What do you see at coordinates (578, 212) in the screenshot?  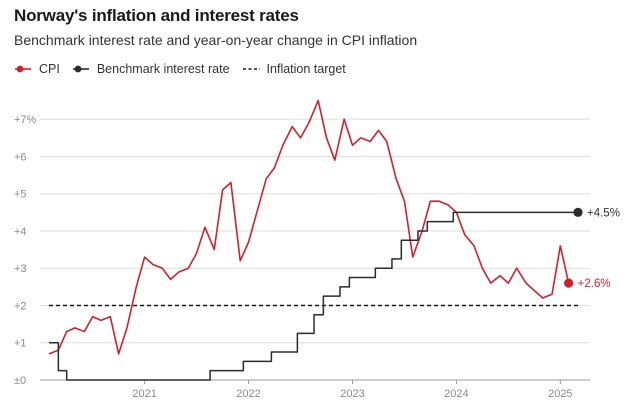 I see `series-end-marker-benchmark-interest-rate` at bounding box center [578, 212].